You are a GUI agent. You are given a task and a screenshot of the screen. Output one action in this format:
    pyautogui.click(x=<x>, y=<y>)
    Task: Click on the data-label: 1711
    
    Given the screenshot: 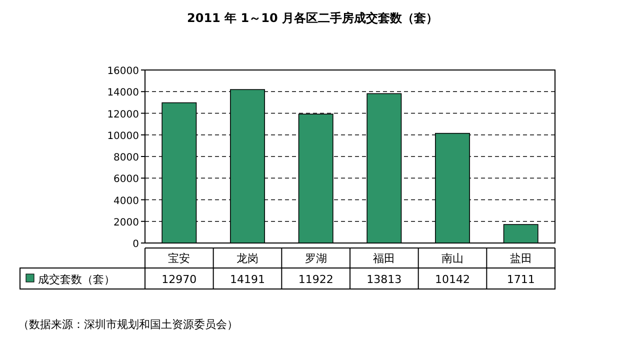 What is the action you would take?
    pyautogui.click(x=520, y=279)
    